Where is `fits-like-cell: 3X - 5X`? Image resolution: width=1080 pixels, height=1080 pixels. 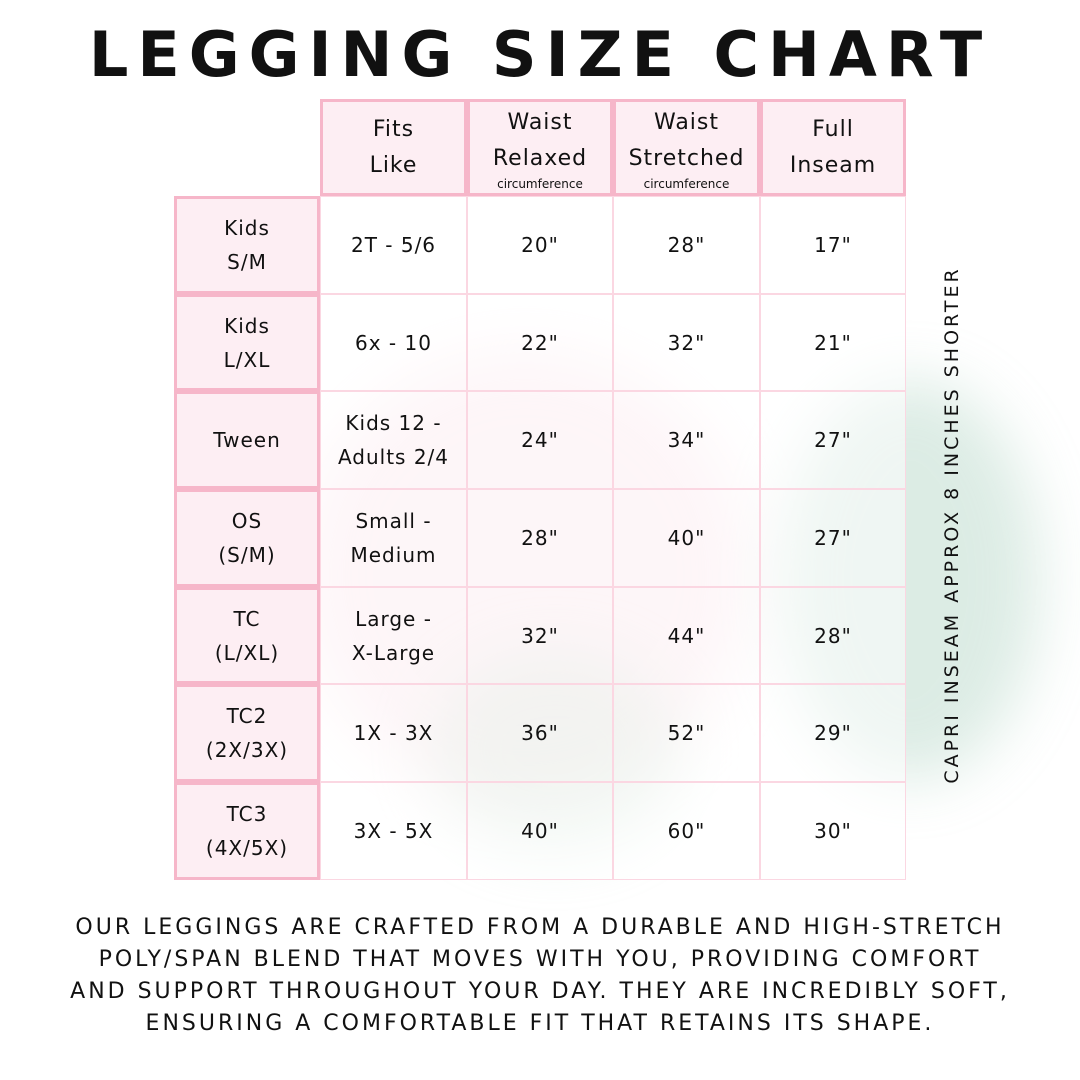
fits-like-cell: 3X - 5X is located at coordinates (393, 831).